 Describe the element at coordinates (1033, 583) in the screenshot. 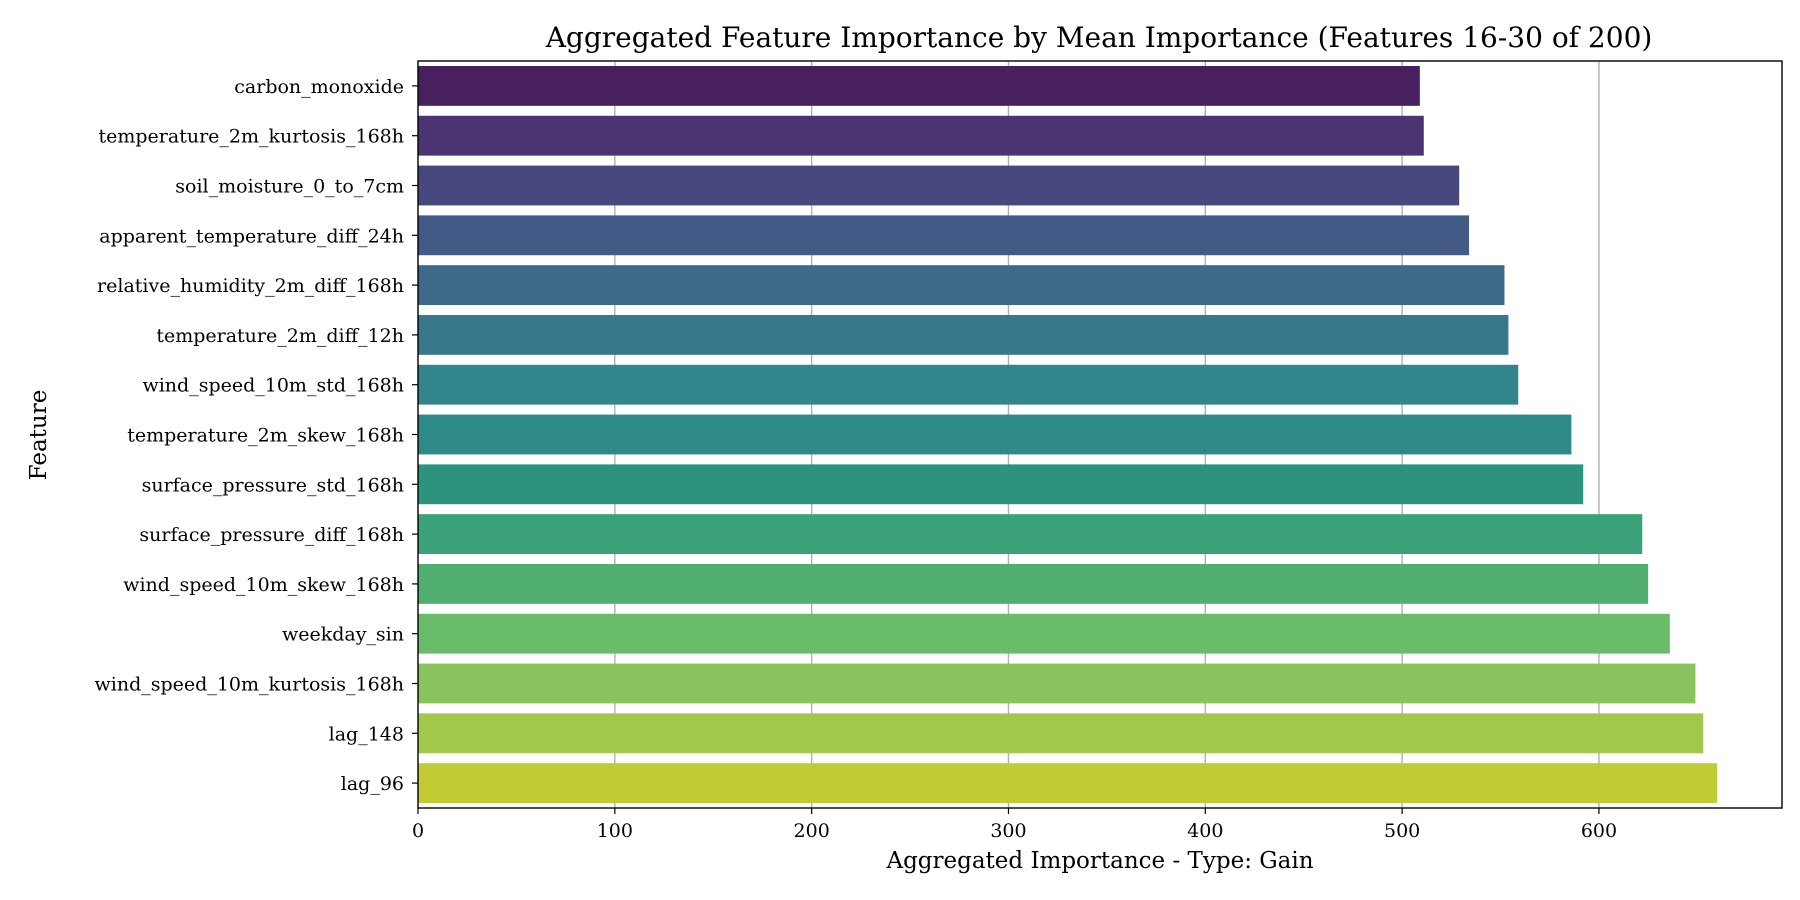

I see `bar-wind-speed-10m-skew-168h` at that location.